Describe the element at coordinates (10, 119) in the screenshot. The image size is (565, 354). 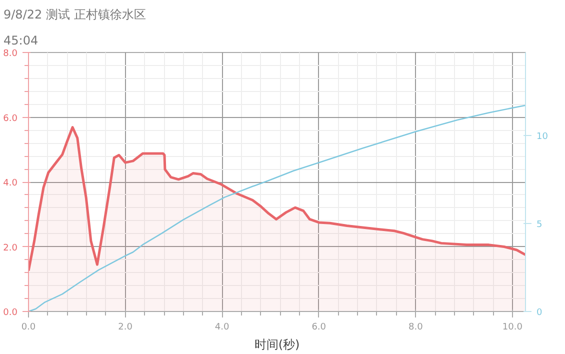
I see `y-tick-label: 6.0` at that location.